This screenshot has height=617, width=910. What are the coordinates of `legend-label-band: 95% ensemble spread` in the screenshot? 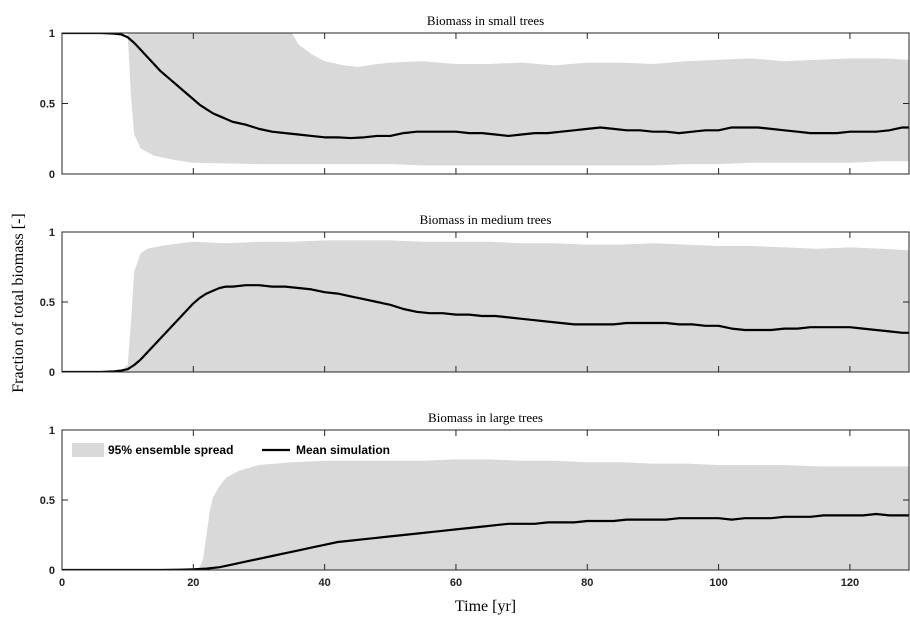 It's located at (170, 450).